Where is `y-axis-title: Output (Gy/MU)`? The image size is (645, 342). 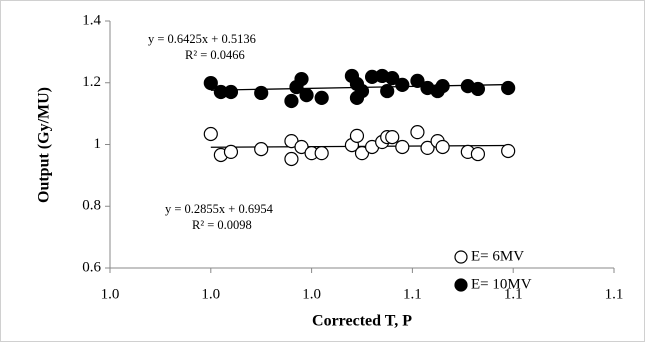 y-axis-title: Output (Gy/MU) is located at coordinates (44, 145).